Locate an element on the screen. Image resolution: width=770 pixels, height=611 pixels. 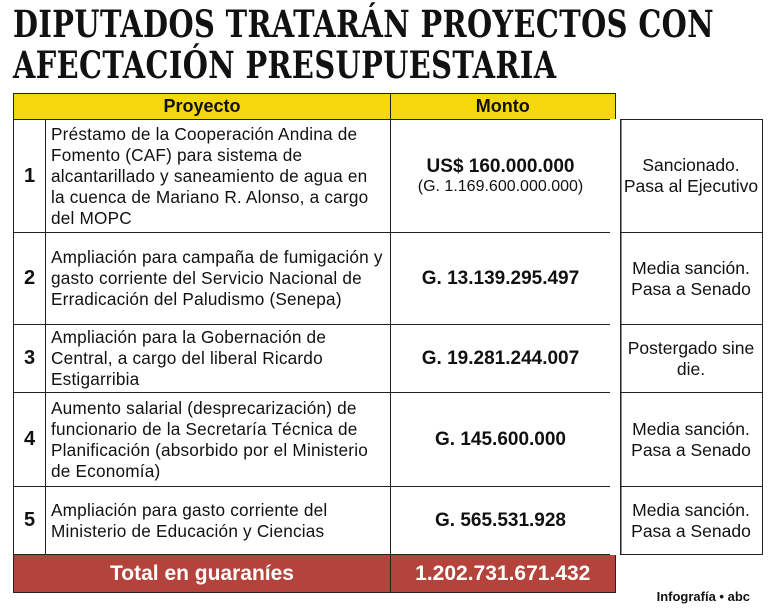
row-number: 1 is located at coordinates (29, 176).